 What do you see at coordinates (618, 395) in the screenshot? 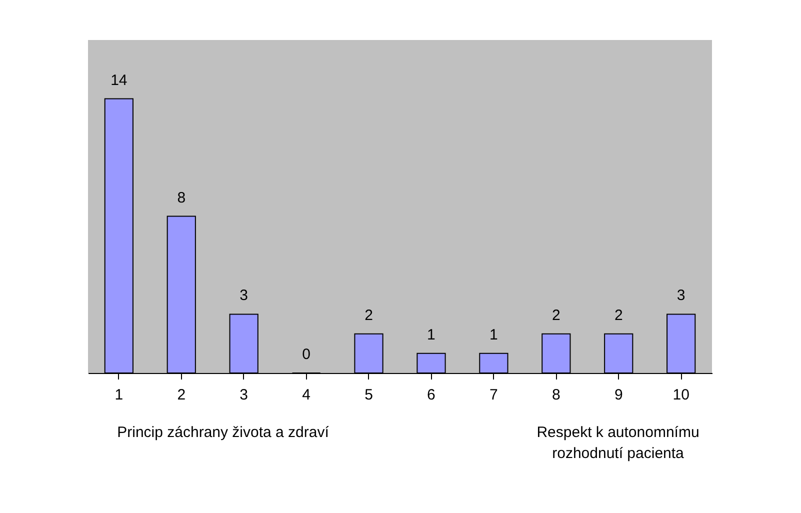
I see `x-tick-label: 9` at bounding box center [618, 395].